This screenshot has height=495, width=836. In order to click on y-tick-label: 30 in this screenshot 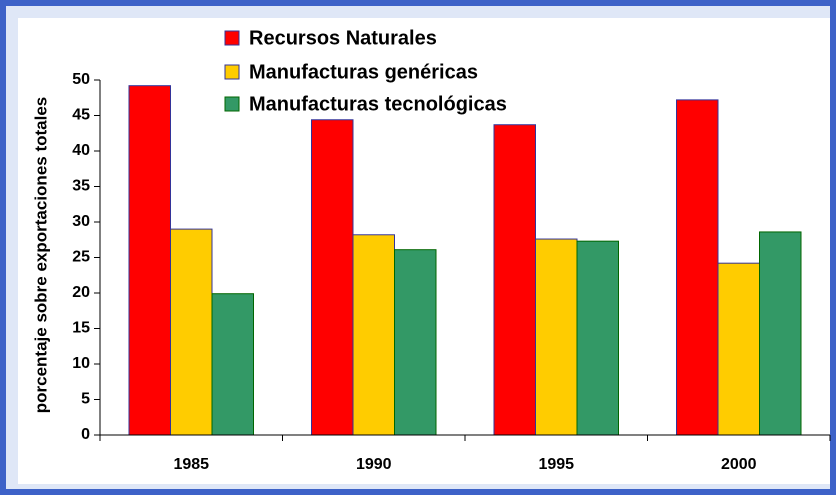, I will do `click(81, 221)`.